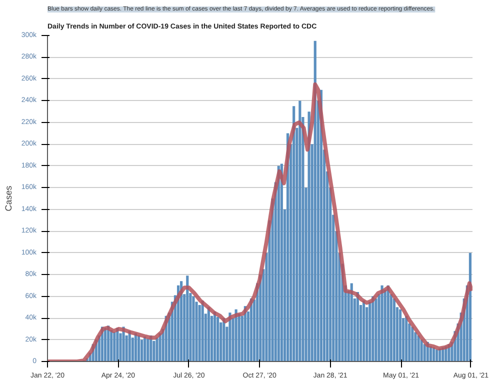 The height and width of the screenshot is (382, 500). What do you see at coordinates (8, 198) in the screenshot?
I see `y-axis-title: Cases` at bounding box center [8, 198].